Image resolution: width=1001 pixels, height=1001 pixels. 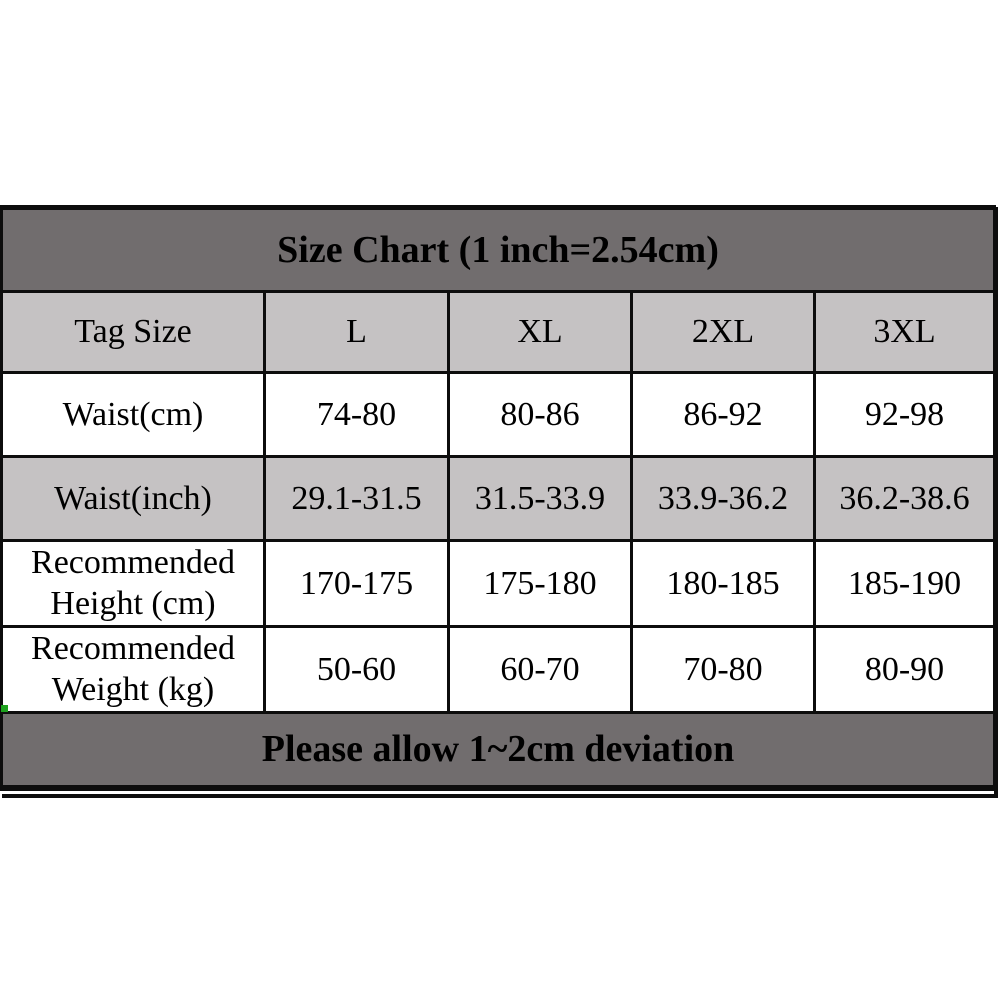 I want to click on cell-value: 33.9-36.2, so click(x=723, y=498).